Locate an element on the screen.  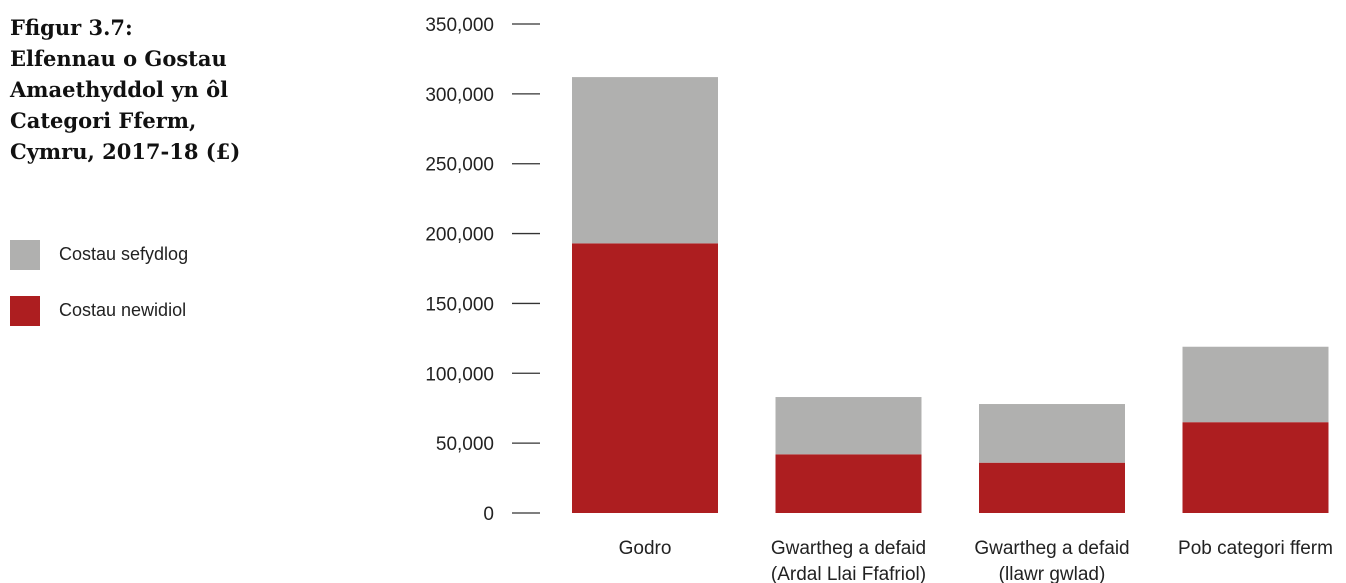
legend-label-fixed-costs: Costau sefydlog is located at coordinates (124, 254).